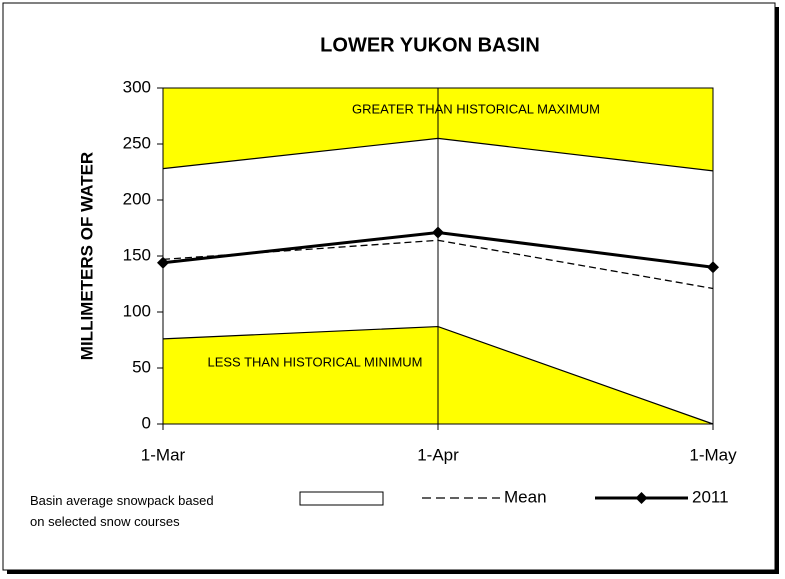 This screenshot has height=579, width=785. What do you see at coordinates (710, 496) in the screenshot?
I see `legend-label: 2011` at bounding box center [710, 496].